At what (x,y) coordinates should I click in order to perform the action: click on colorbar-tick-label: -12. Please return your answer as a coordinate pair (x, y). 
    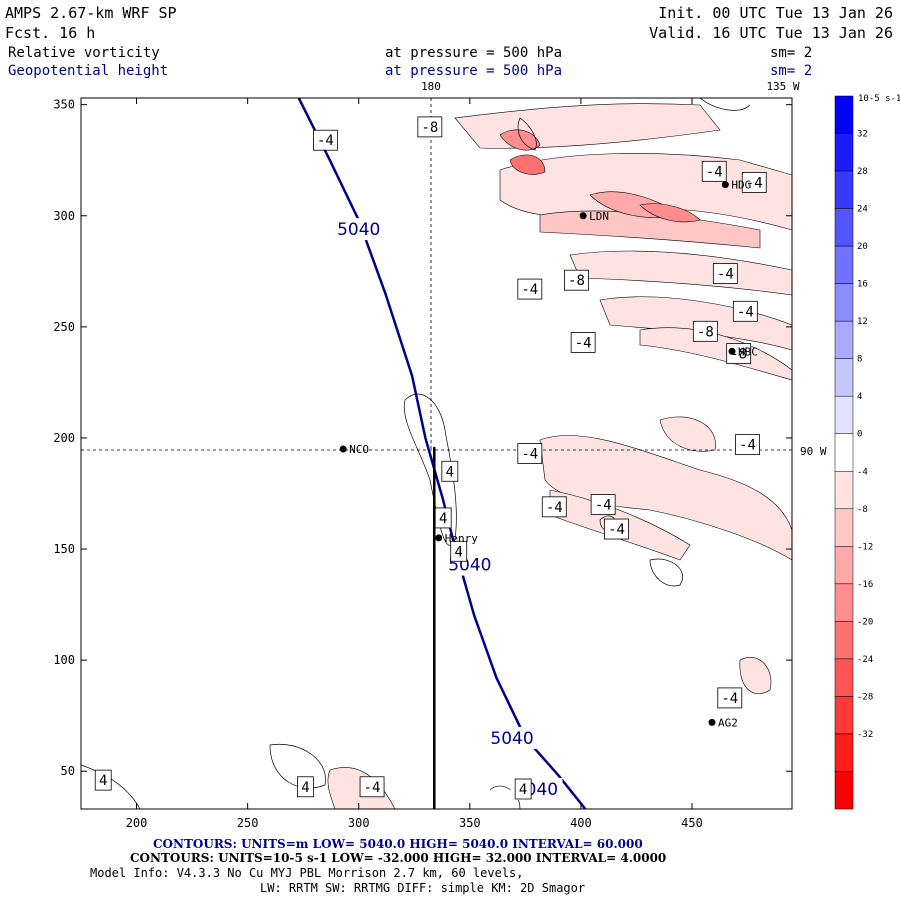
    Looking at the image, I should click on (865, 547).